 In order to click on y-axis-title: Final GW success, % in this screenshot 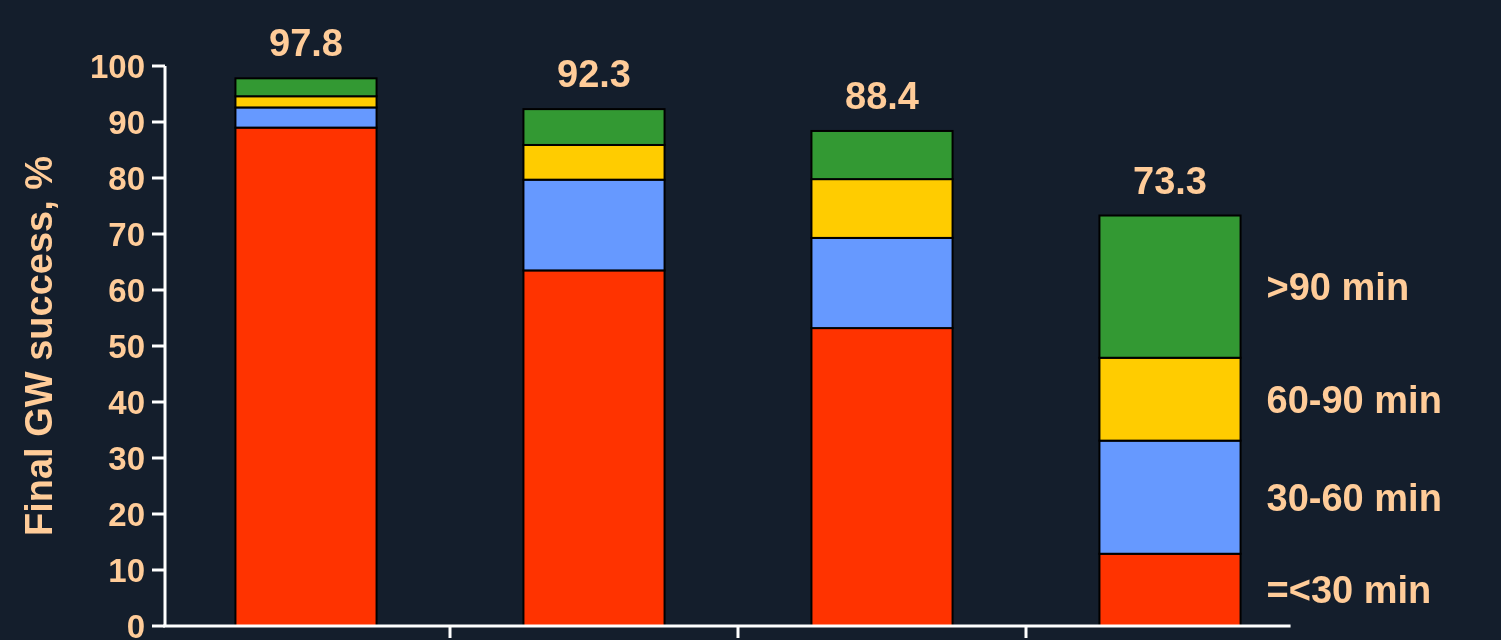, I will do `click(39, 346)`.